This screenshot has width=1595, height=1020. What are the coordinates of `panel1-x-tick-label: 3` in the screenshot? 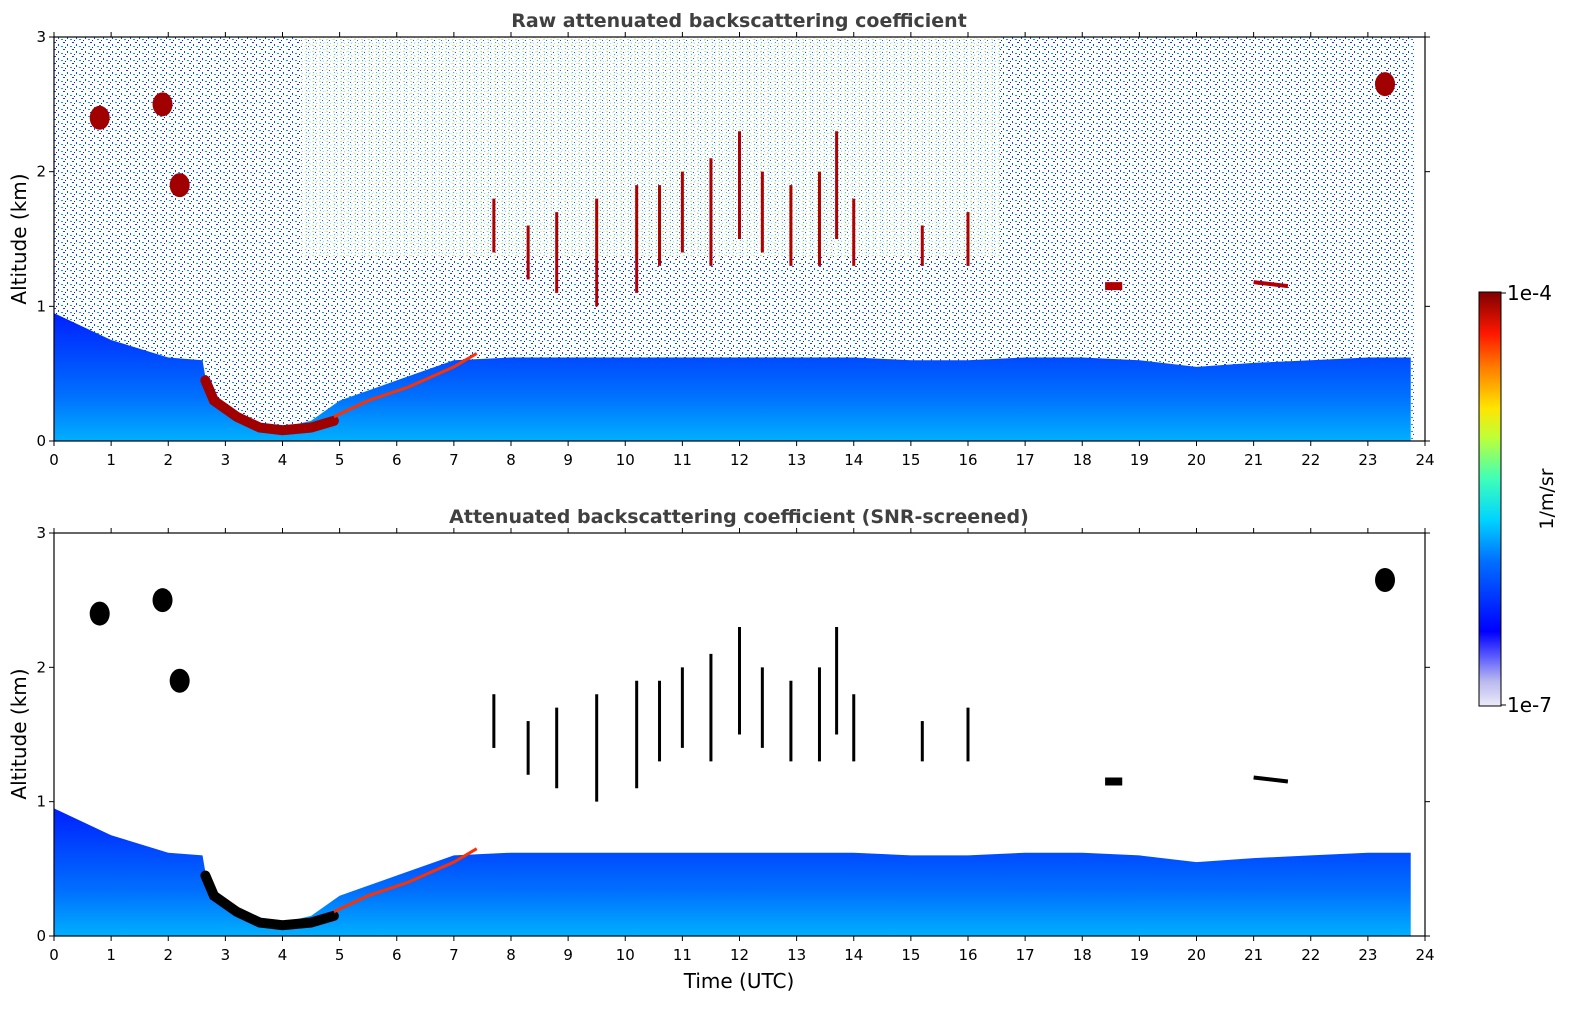 It's located at (226, 460).